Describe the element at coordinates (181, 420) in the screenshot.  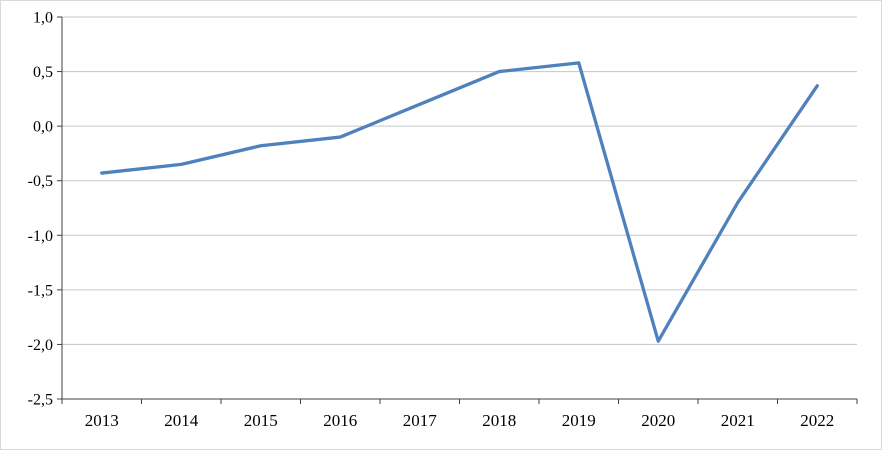
I see `x-tick-label: 2014` at that location.